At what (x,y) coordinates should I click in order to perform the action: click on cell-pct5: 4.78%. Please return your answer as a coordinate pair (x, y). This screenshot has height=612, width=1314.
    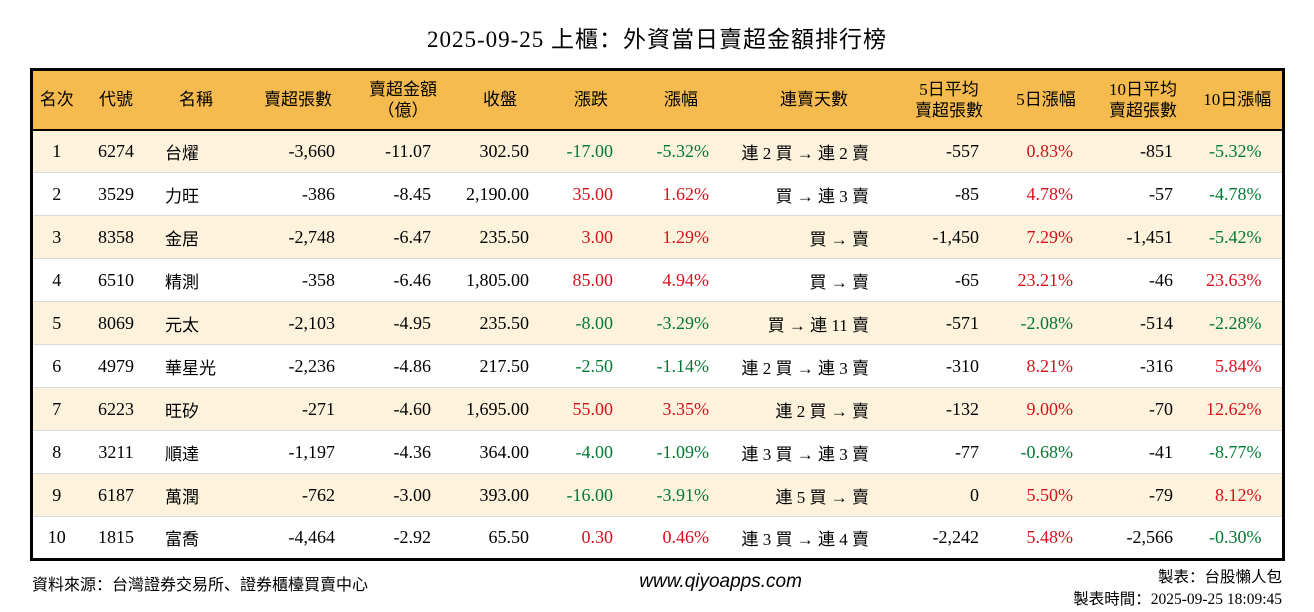
    Looking at the image, I should click on (1046, 194).